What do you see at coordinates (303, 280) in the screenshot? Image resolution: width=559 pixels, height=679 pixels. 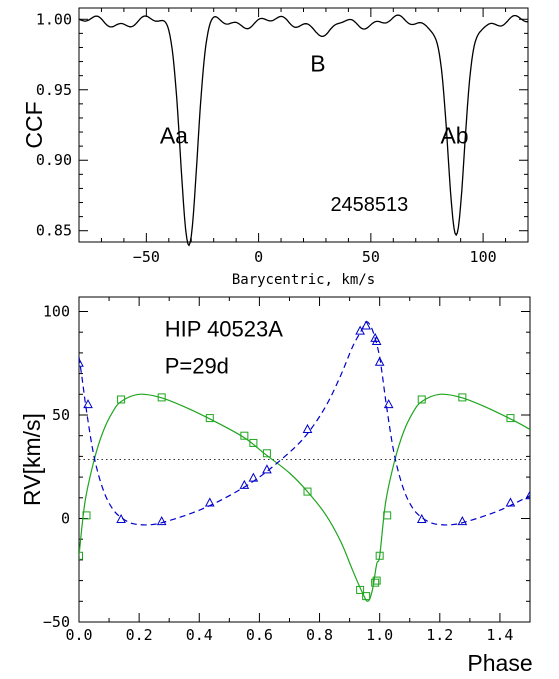 I see `x-axis-label: Barycentric, km/s` at bounding box center [303, 280].